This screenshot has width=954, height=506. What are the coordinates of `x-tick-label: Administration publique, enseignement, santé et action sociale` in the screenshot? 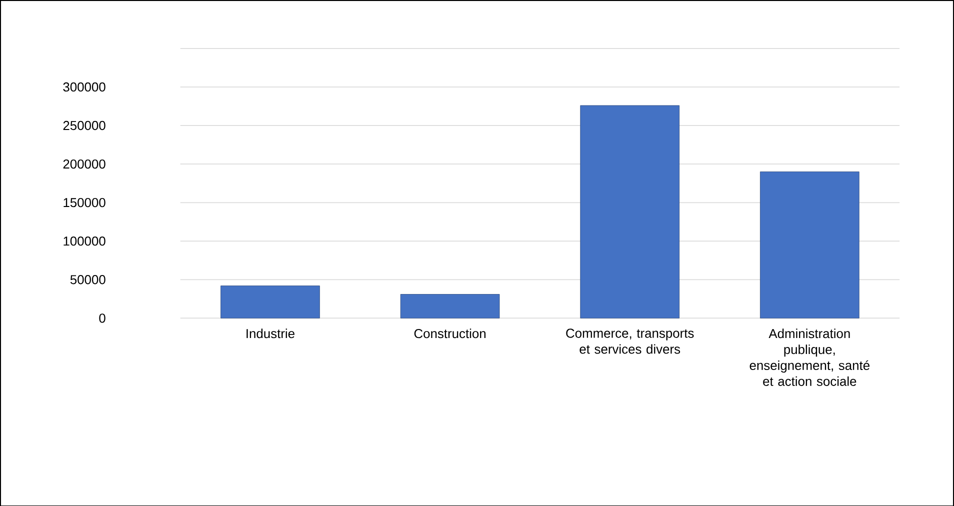 It's located at (810, 357).